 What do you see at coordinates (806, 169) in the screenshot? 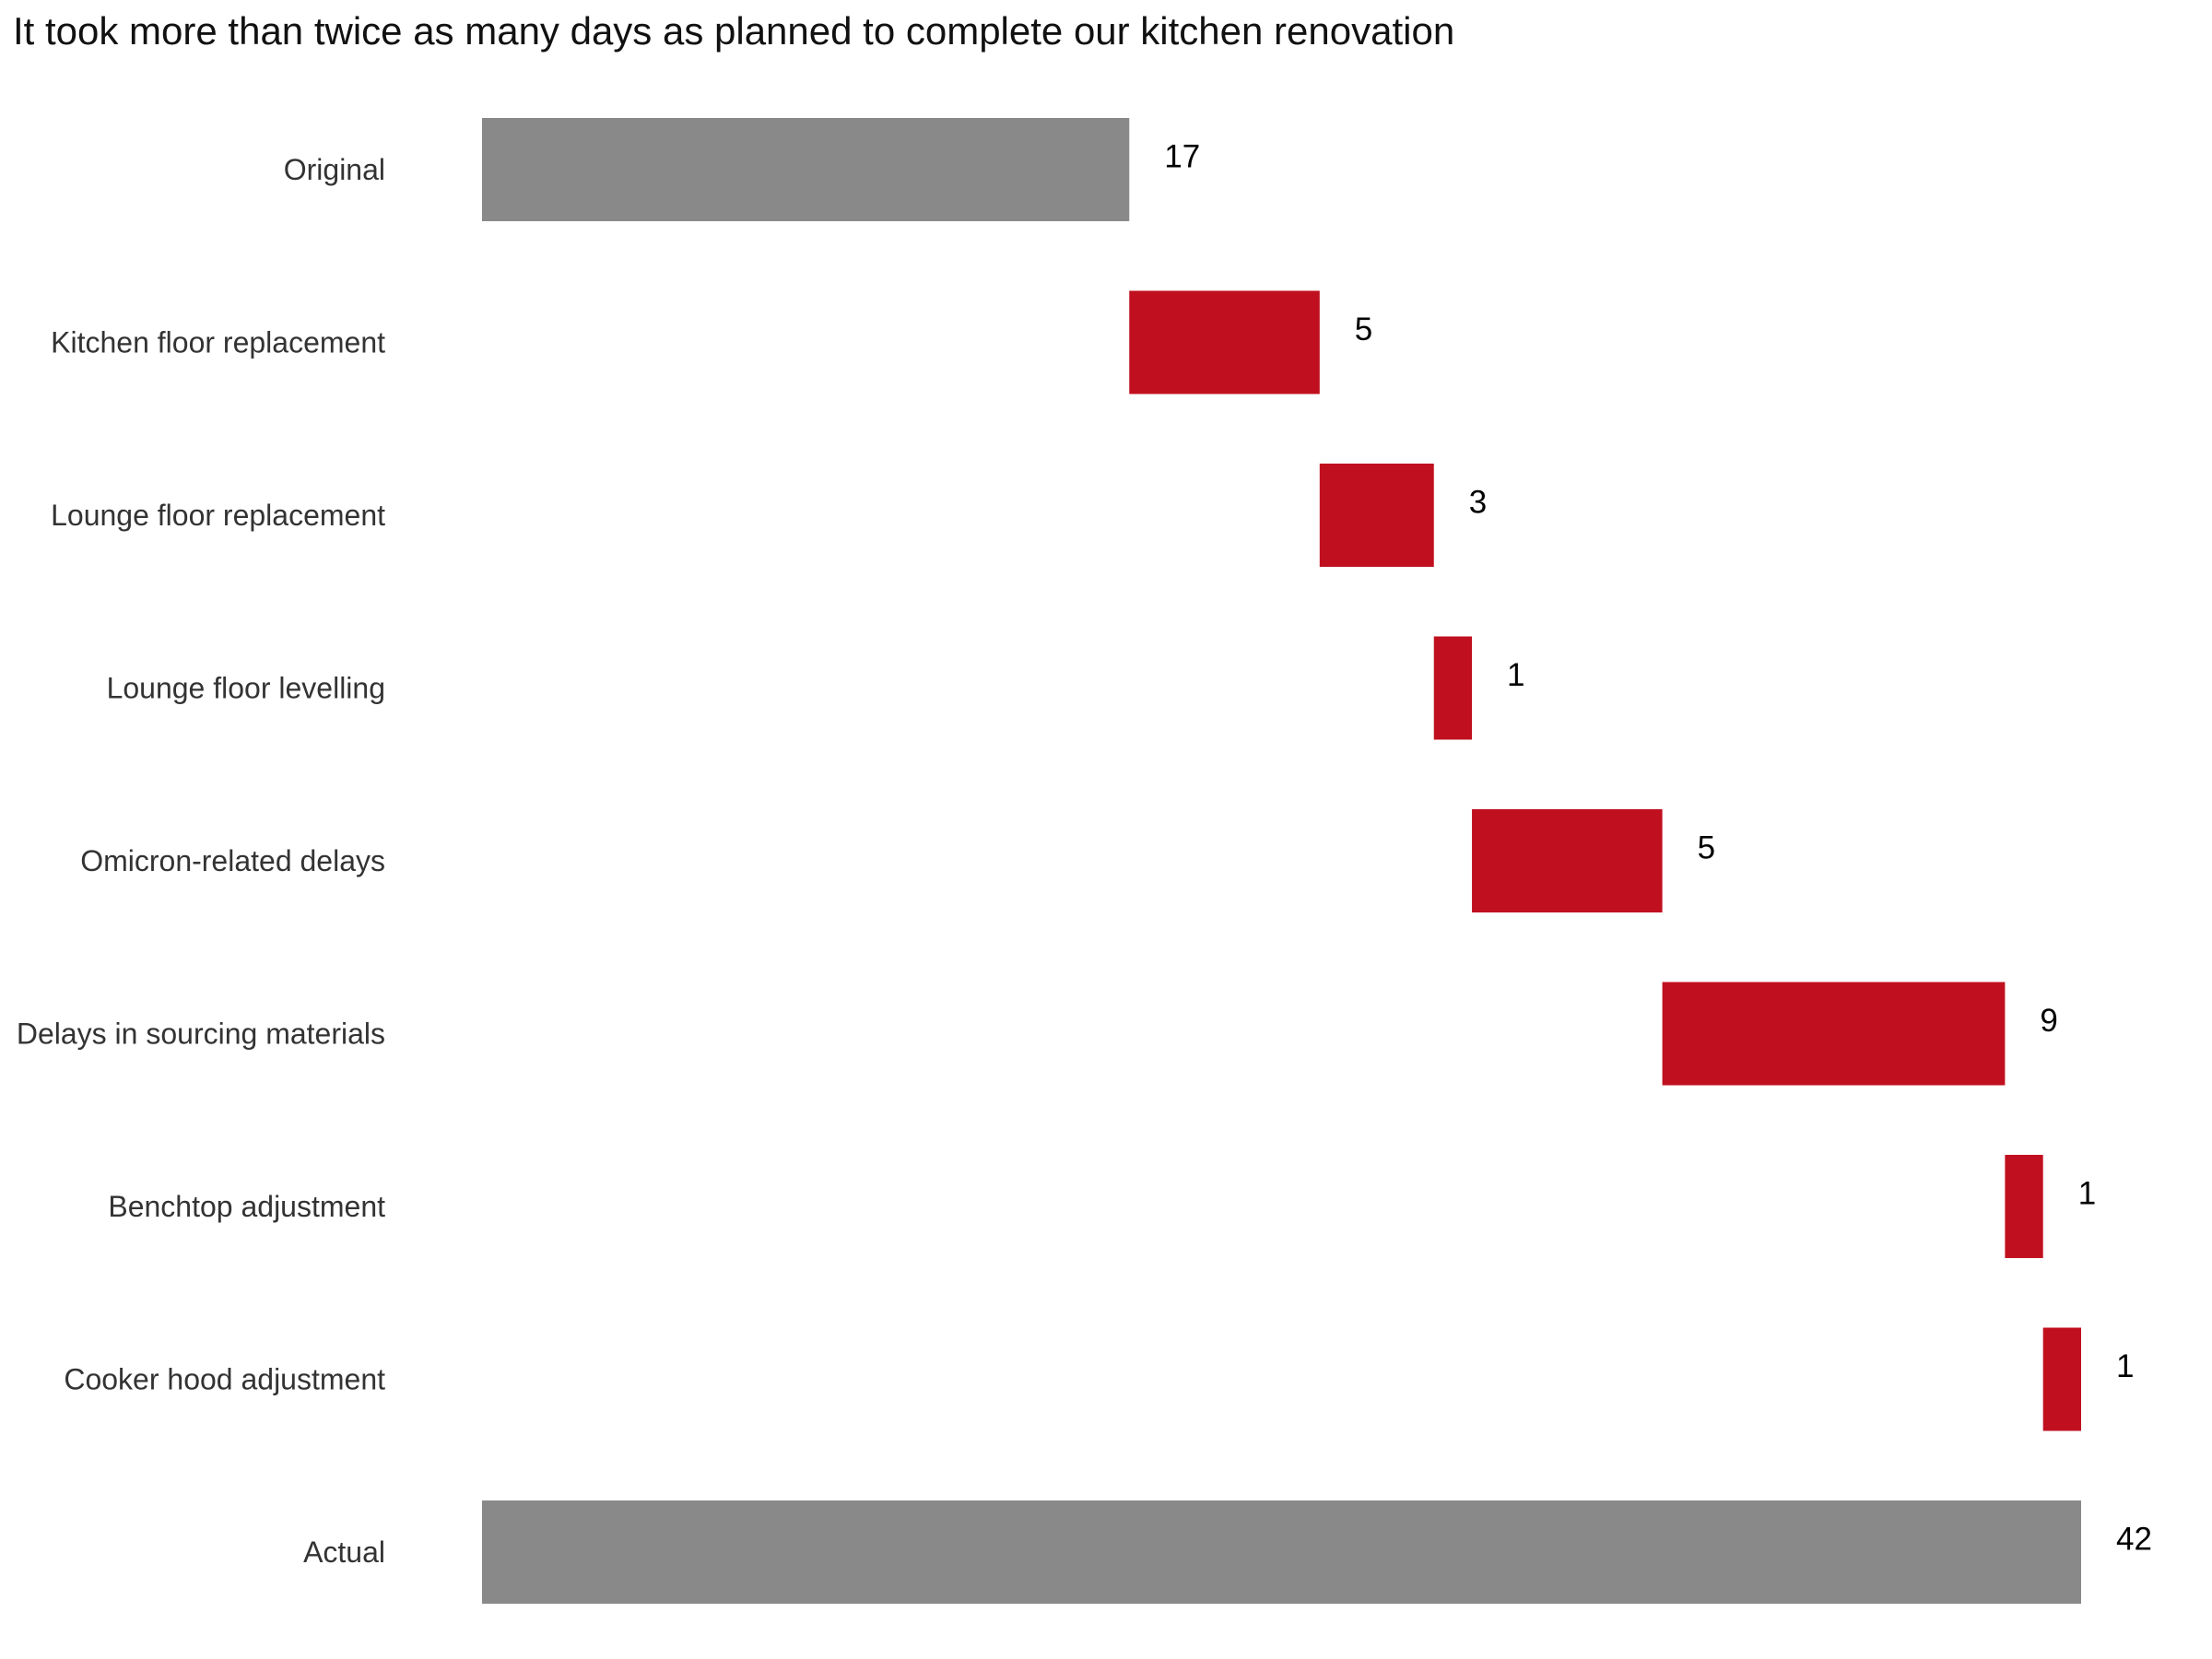
I see `bar-original` at bounding box center [806, 169].